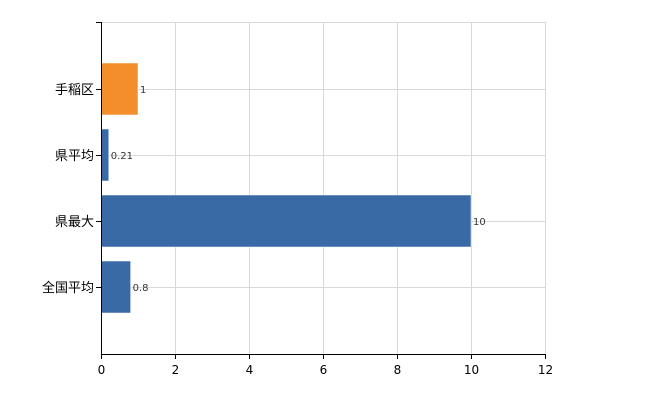  I want to click on x-tick-label-6: 6, so click(324, 370).